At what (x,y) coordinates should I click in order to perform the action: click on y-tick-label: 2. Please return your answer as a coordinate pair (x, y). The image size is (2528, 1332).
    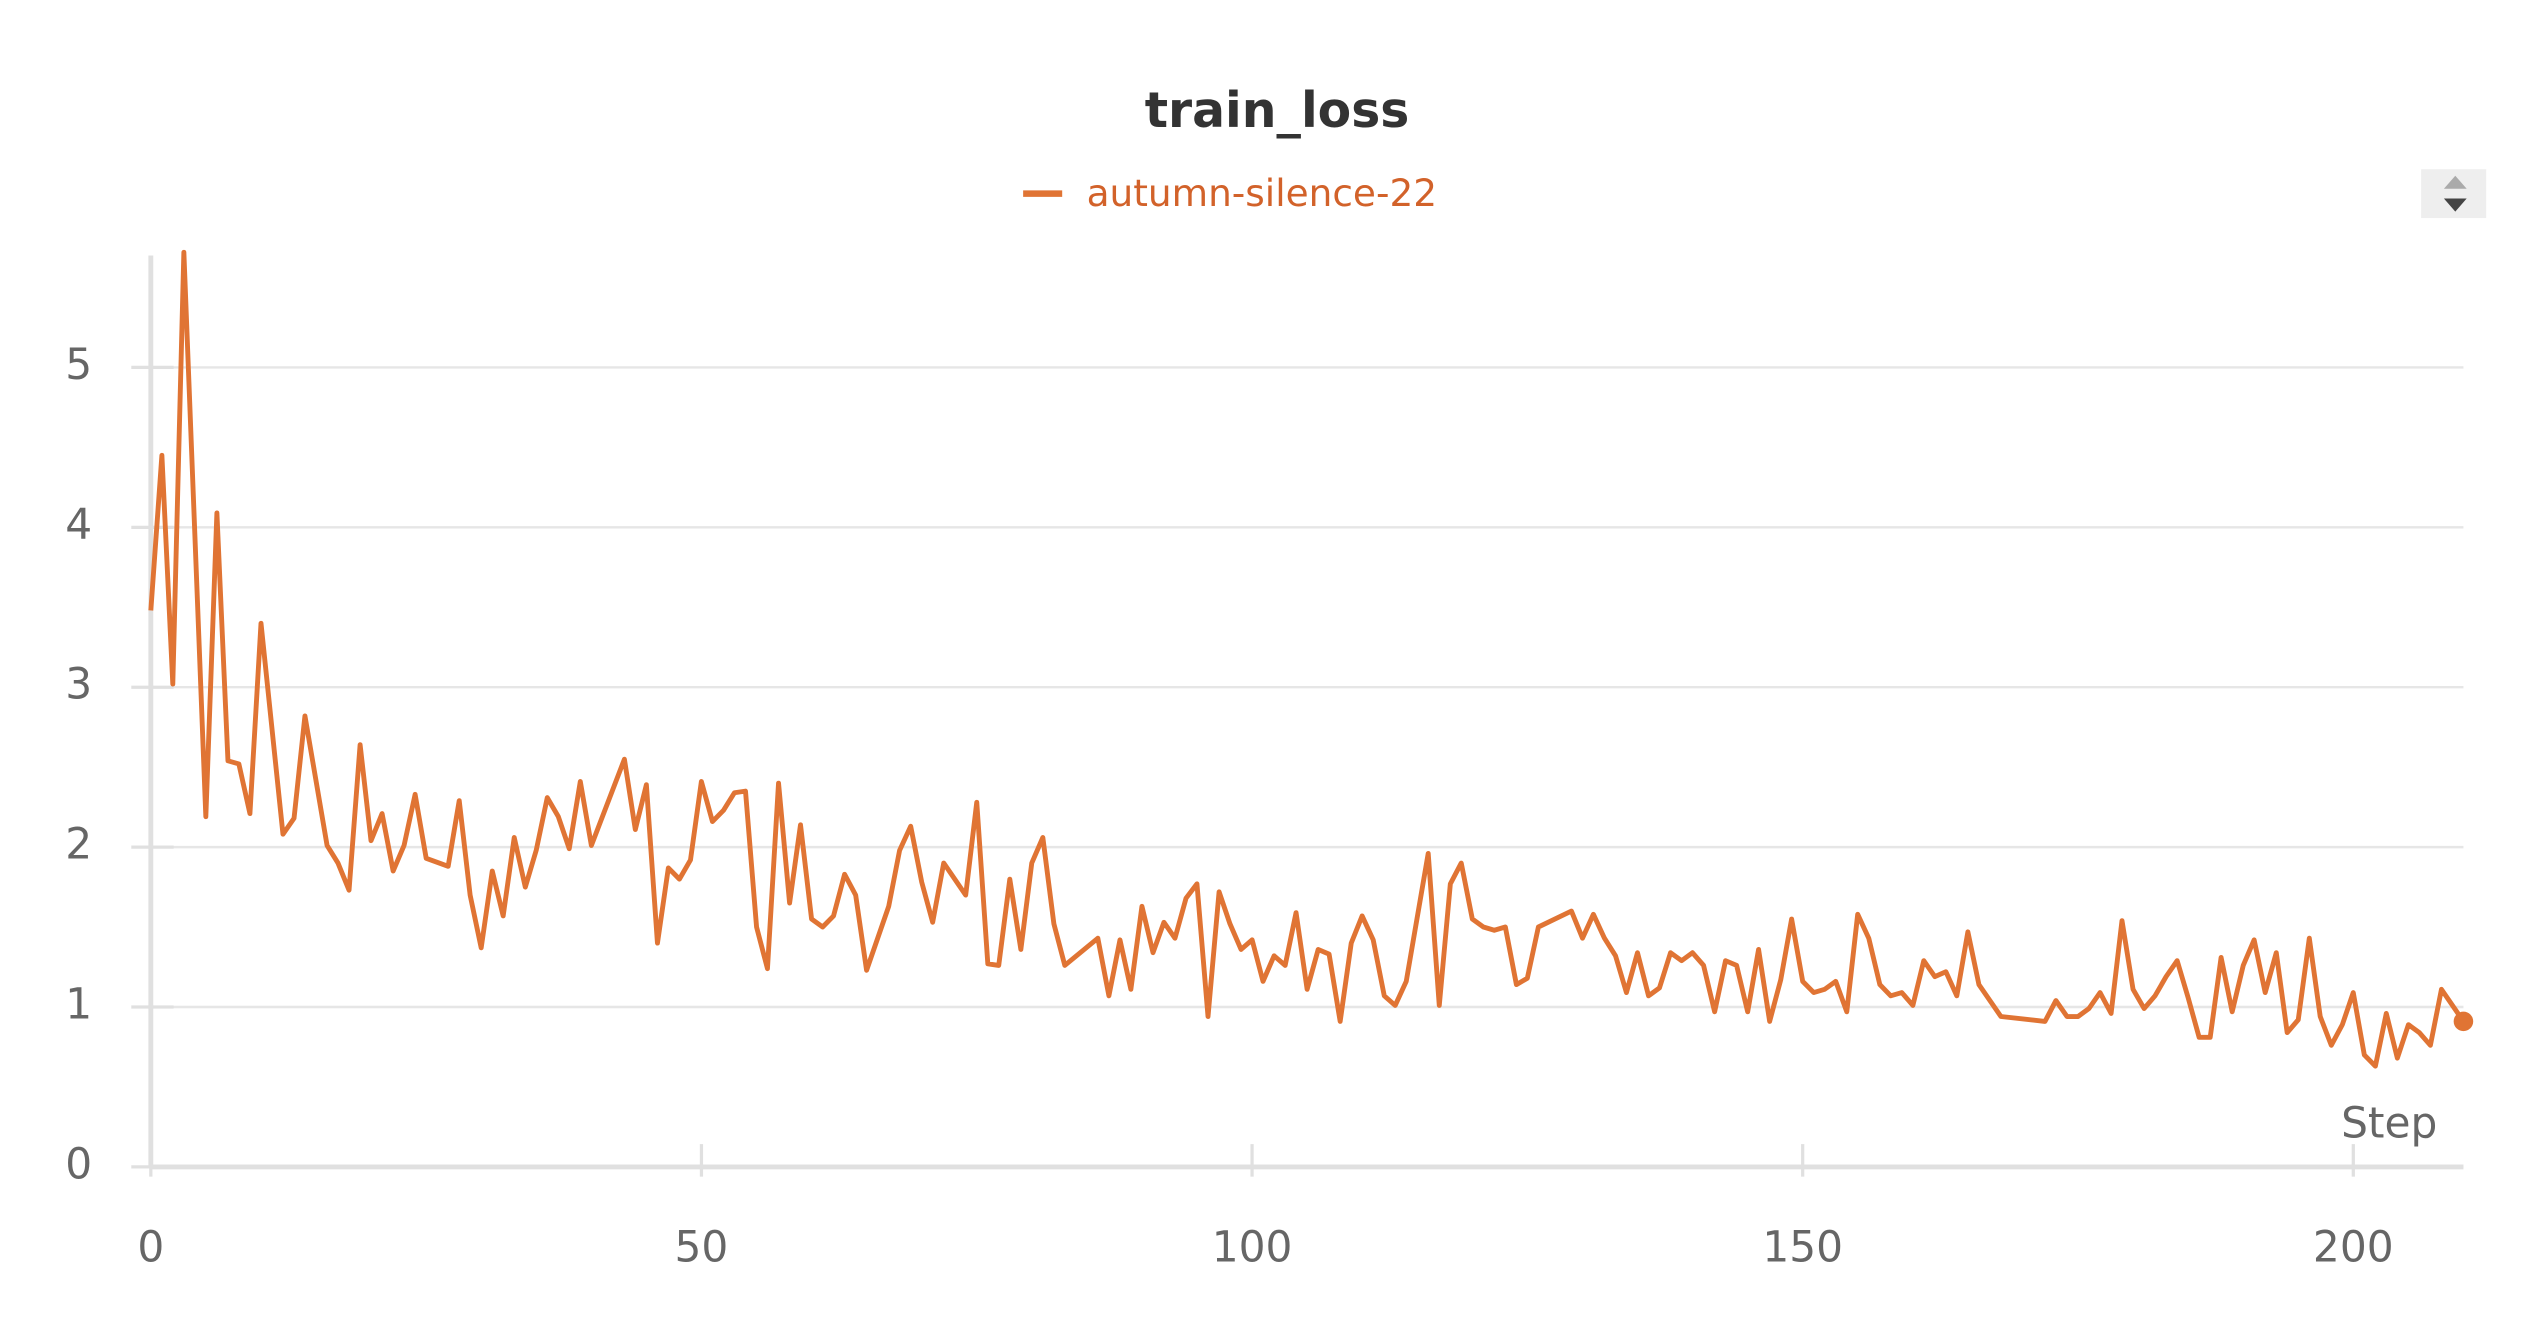
    Looking at the image, I should click on (78, 844).